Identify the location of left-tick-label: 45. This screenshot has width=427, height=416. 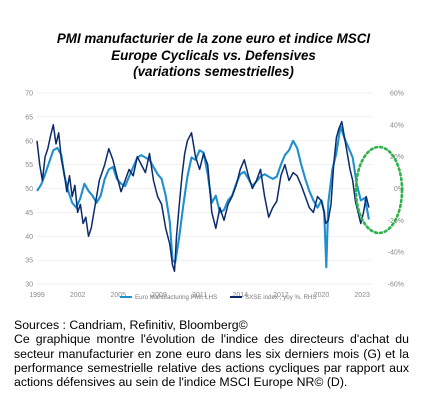
(29, 213).